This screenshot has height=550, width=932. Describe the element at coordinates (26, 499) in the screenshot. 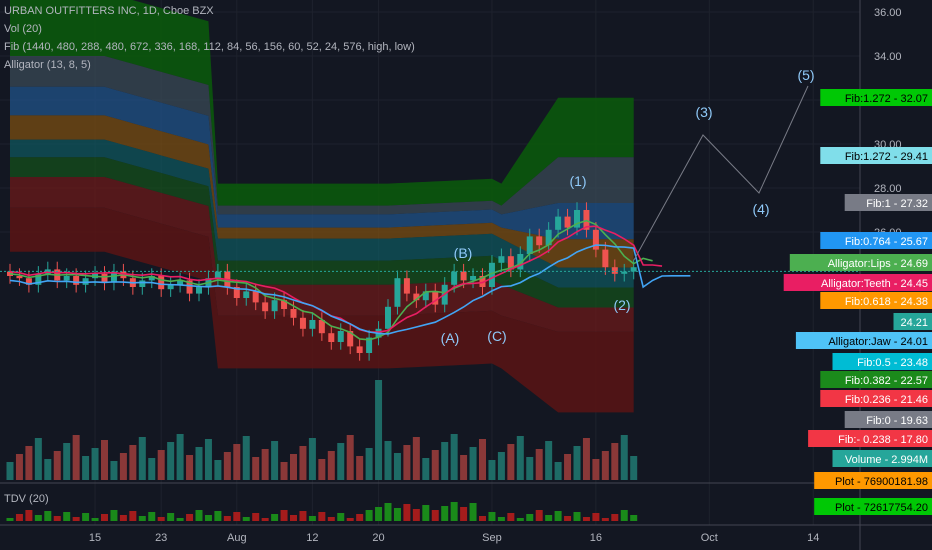

I see `tdv-indicator-label: TDV (20)` at that location.